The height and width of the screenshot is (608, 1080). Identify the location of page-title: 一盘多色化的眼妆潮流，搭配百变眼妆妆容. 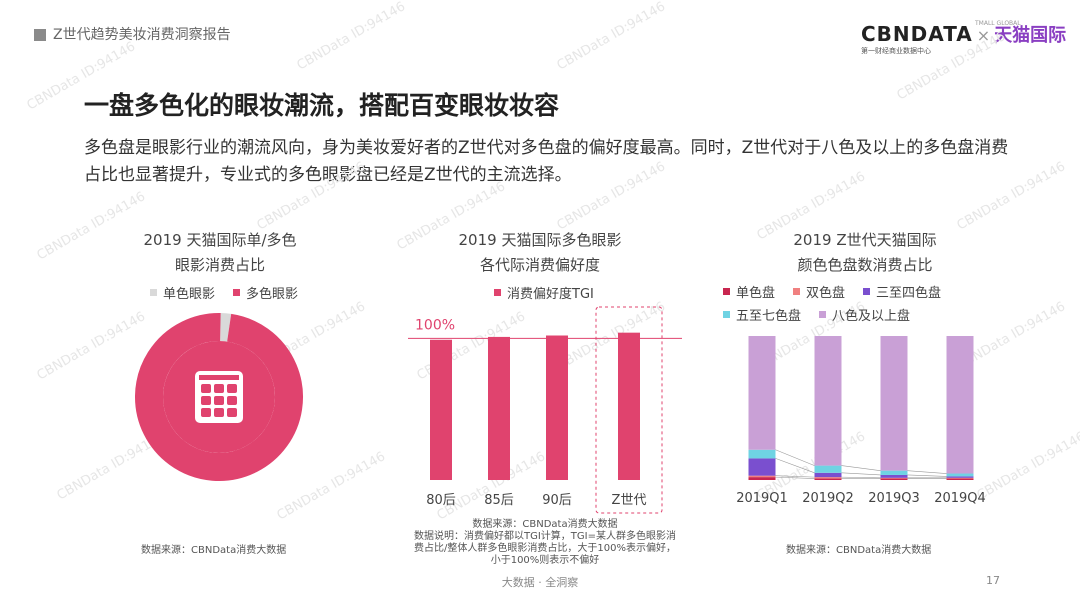
(322, 105).